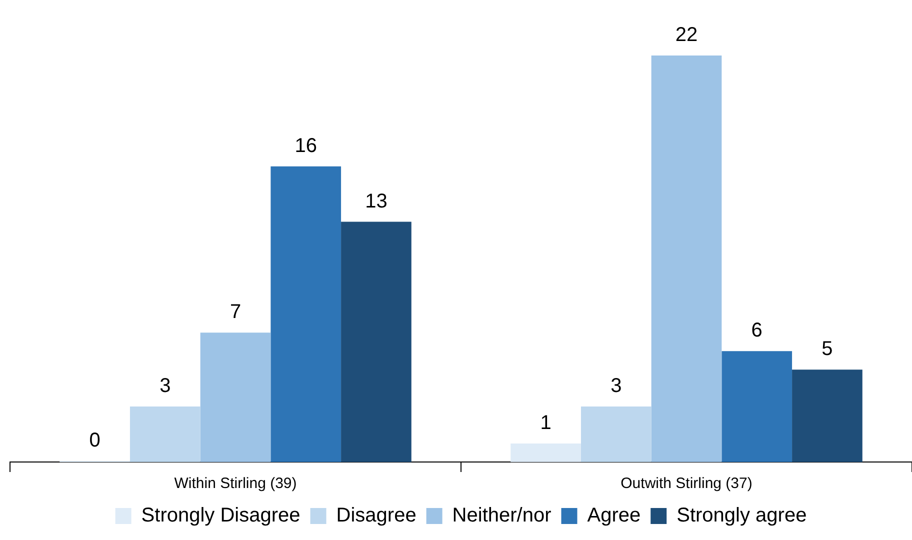  I want to click on data-label: 1, so click(546, 423).